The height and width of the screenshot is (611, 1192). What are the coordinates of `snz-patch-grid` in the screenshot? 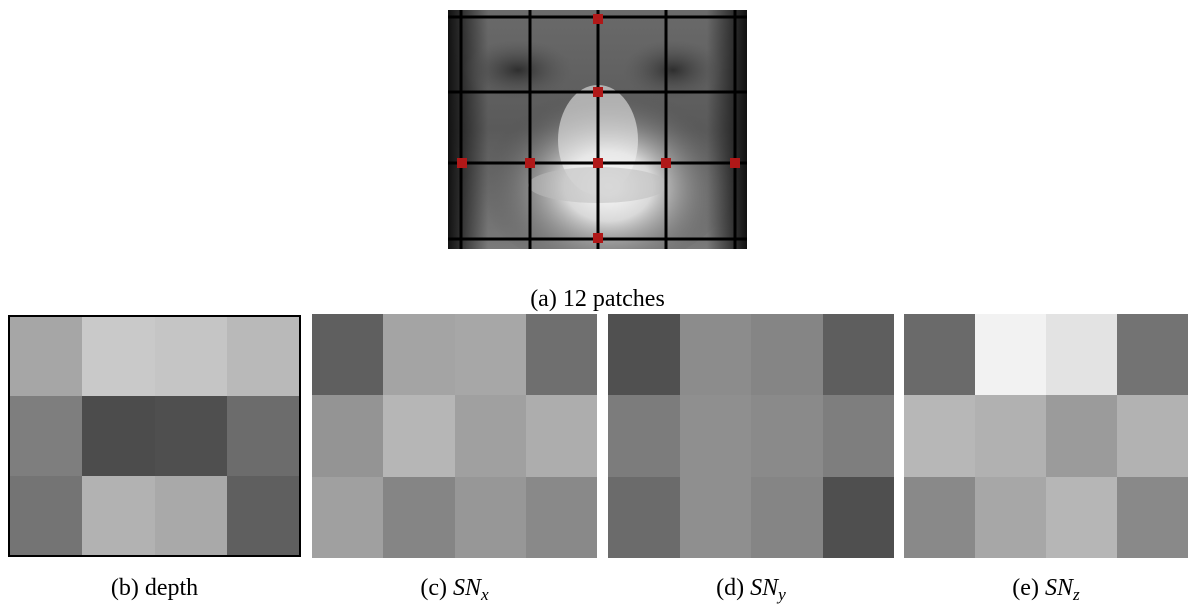 It's located at (1046, 436).